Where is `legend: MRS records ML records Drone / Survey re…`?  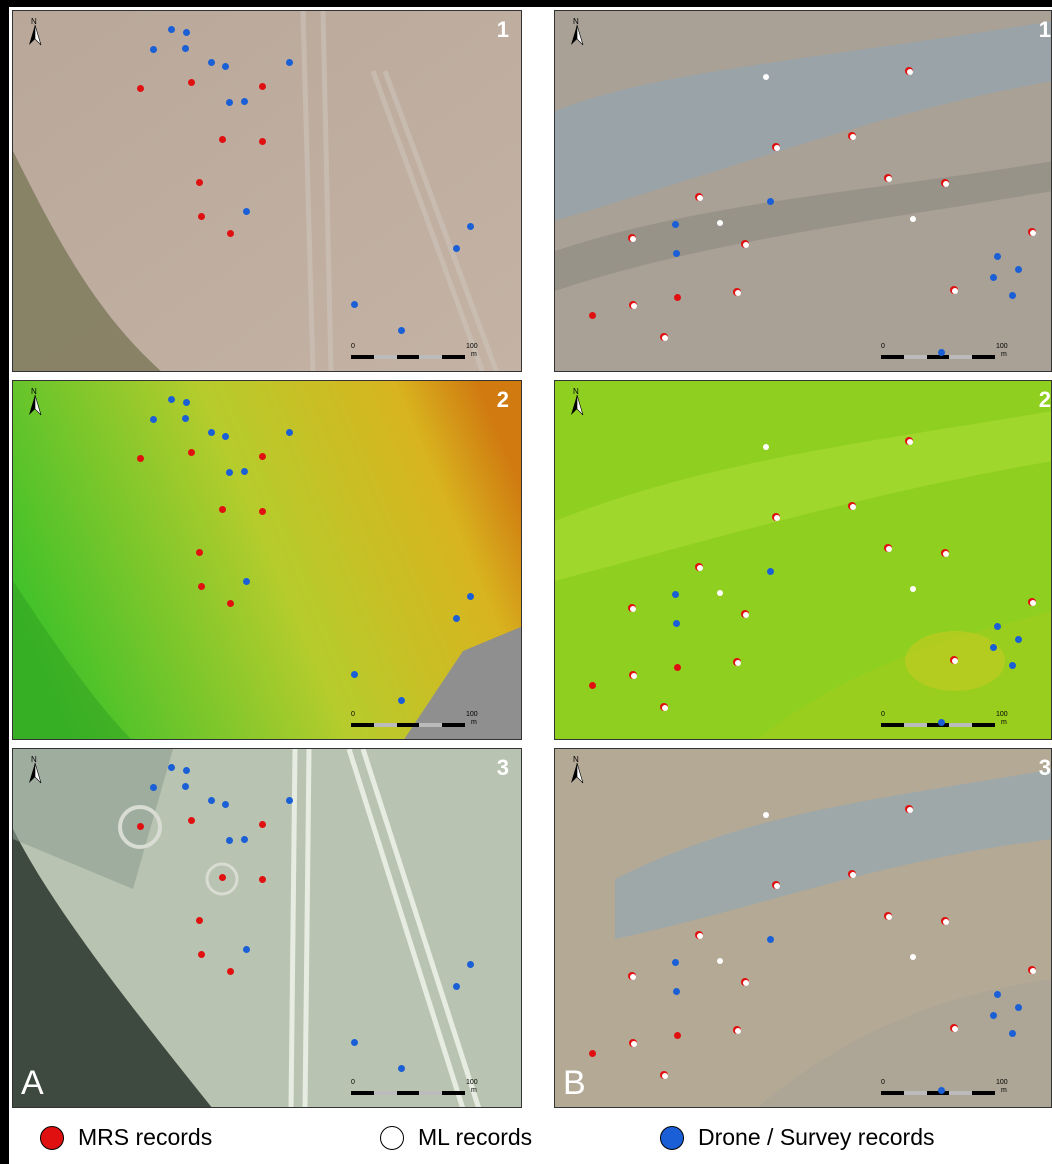
legend: MRS records ML records Drone / Survey re… is located at coordinates (540, 1138).